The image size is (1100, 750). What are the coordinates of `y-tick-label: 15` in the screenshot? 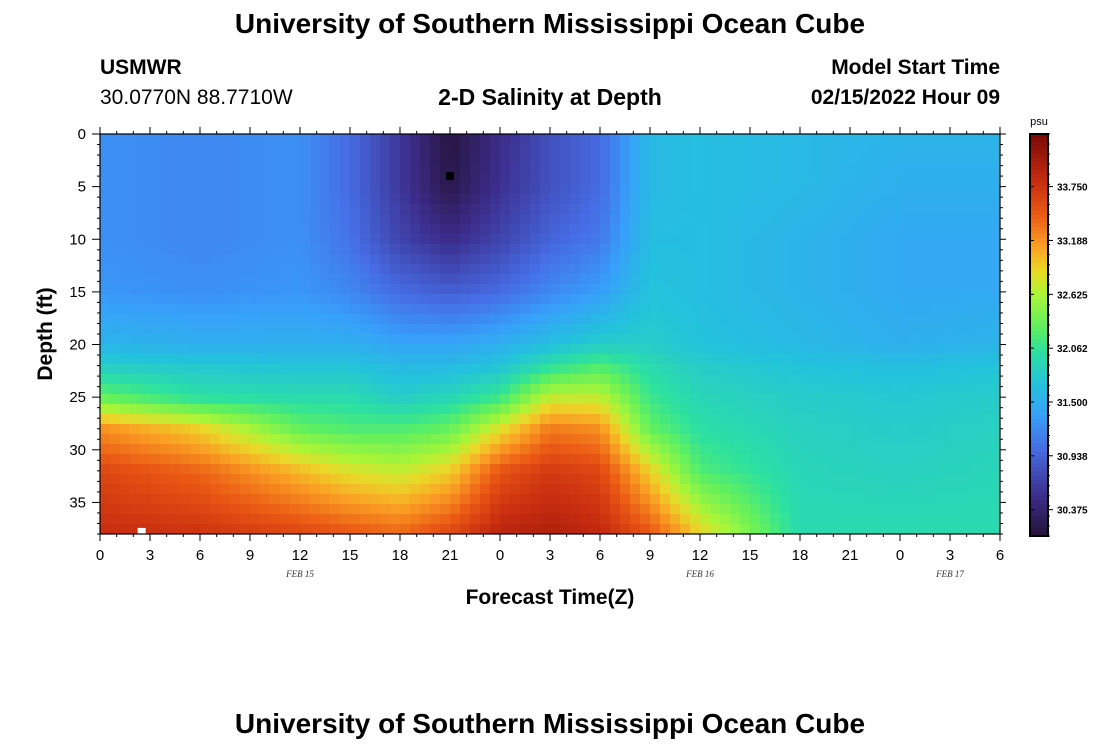 It's located at (77, 292).